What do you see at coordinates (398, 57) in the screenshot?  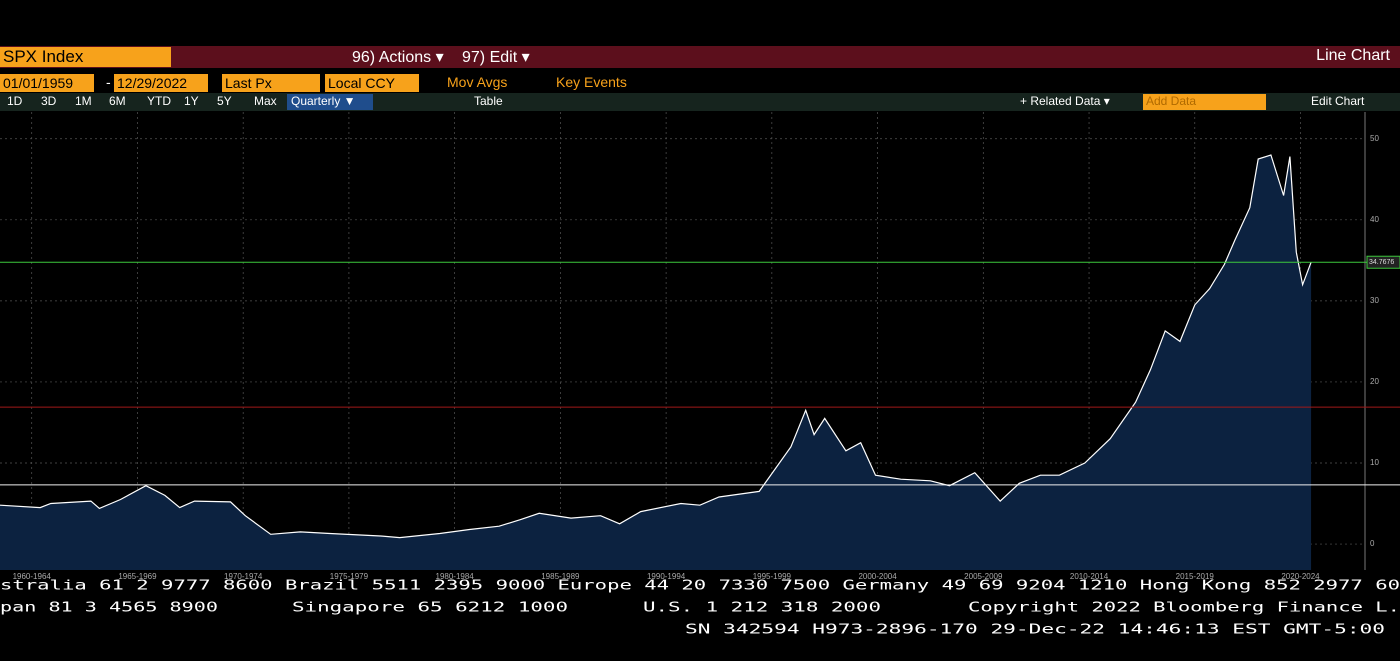 I see `actions-menu: 96) Actions ▾` at bounding box center [398, 57].